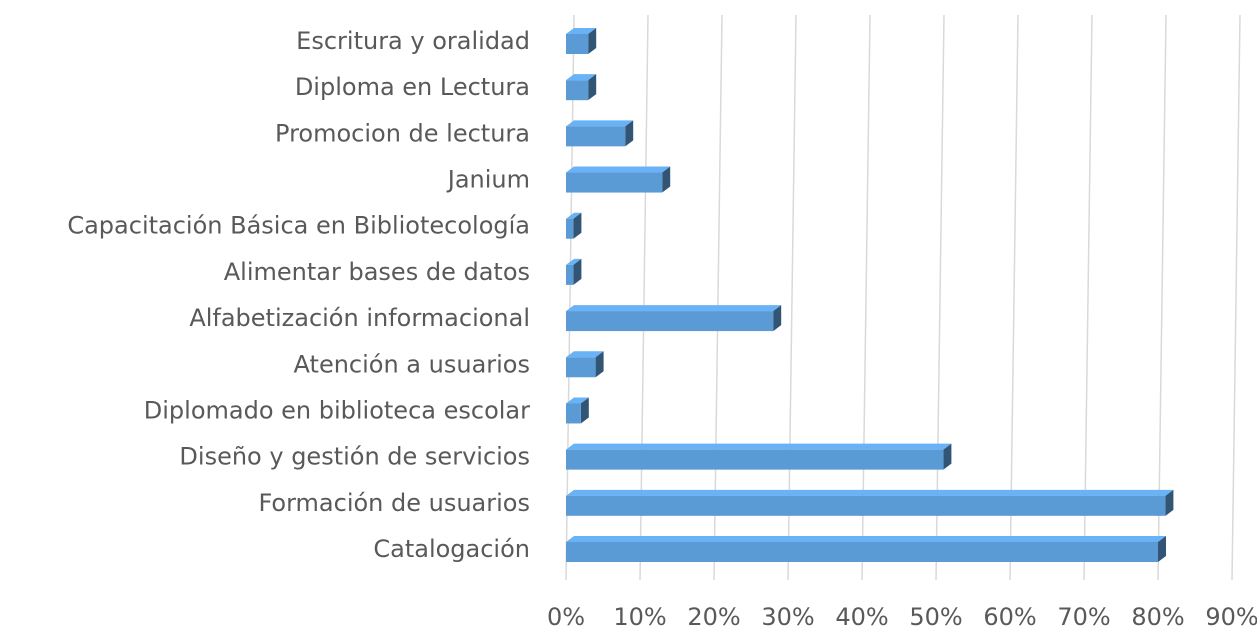 This screenshot has width=1257, height=633. I want to click on y-tick-label: Capacitación Básica en Bibliotecología, so click(298, 226).